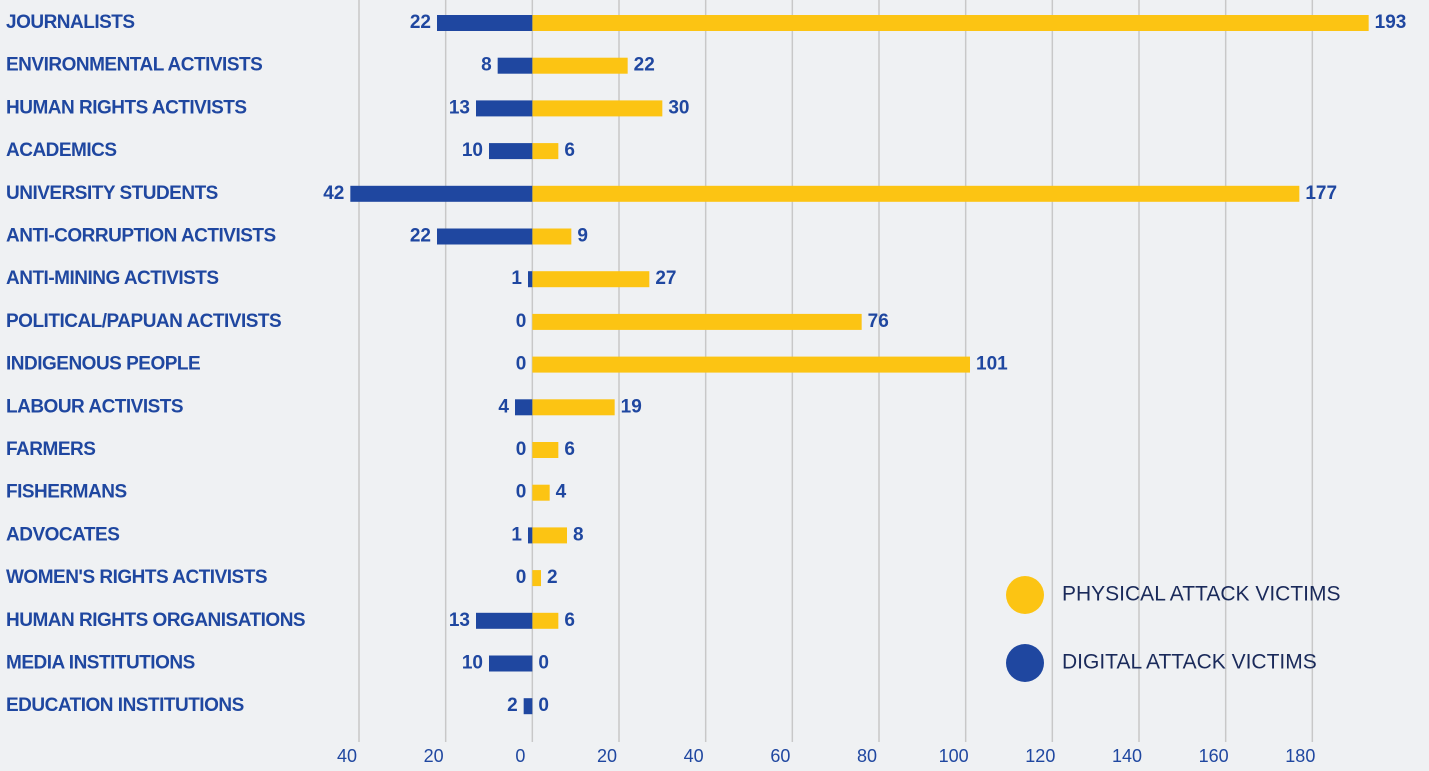 The image size is (1429, 771). I want to click on category-label: ANTI-CORRUPTION ACTIVISTS, so click(141, 236).